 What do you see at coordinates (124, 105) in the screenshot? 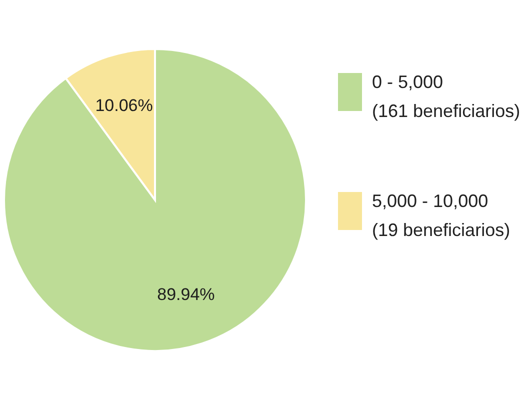
I see `data-label: 10.06%` at bounding box center [124, 105].